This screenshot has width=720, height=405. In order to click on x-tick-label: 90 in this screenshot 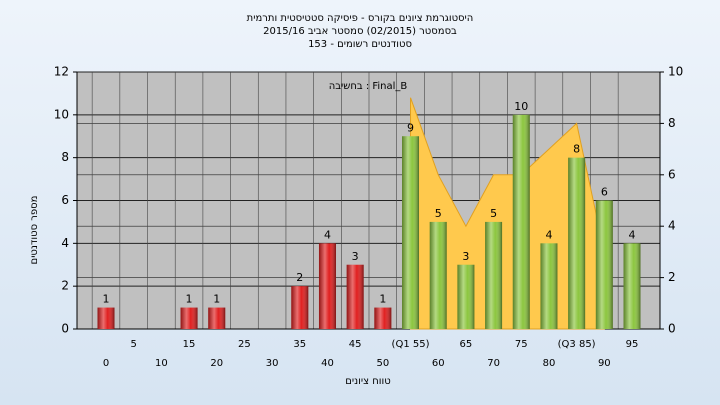, I will do `click(604, 363)`.